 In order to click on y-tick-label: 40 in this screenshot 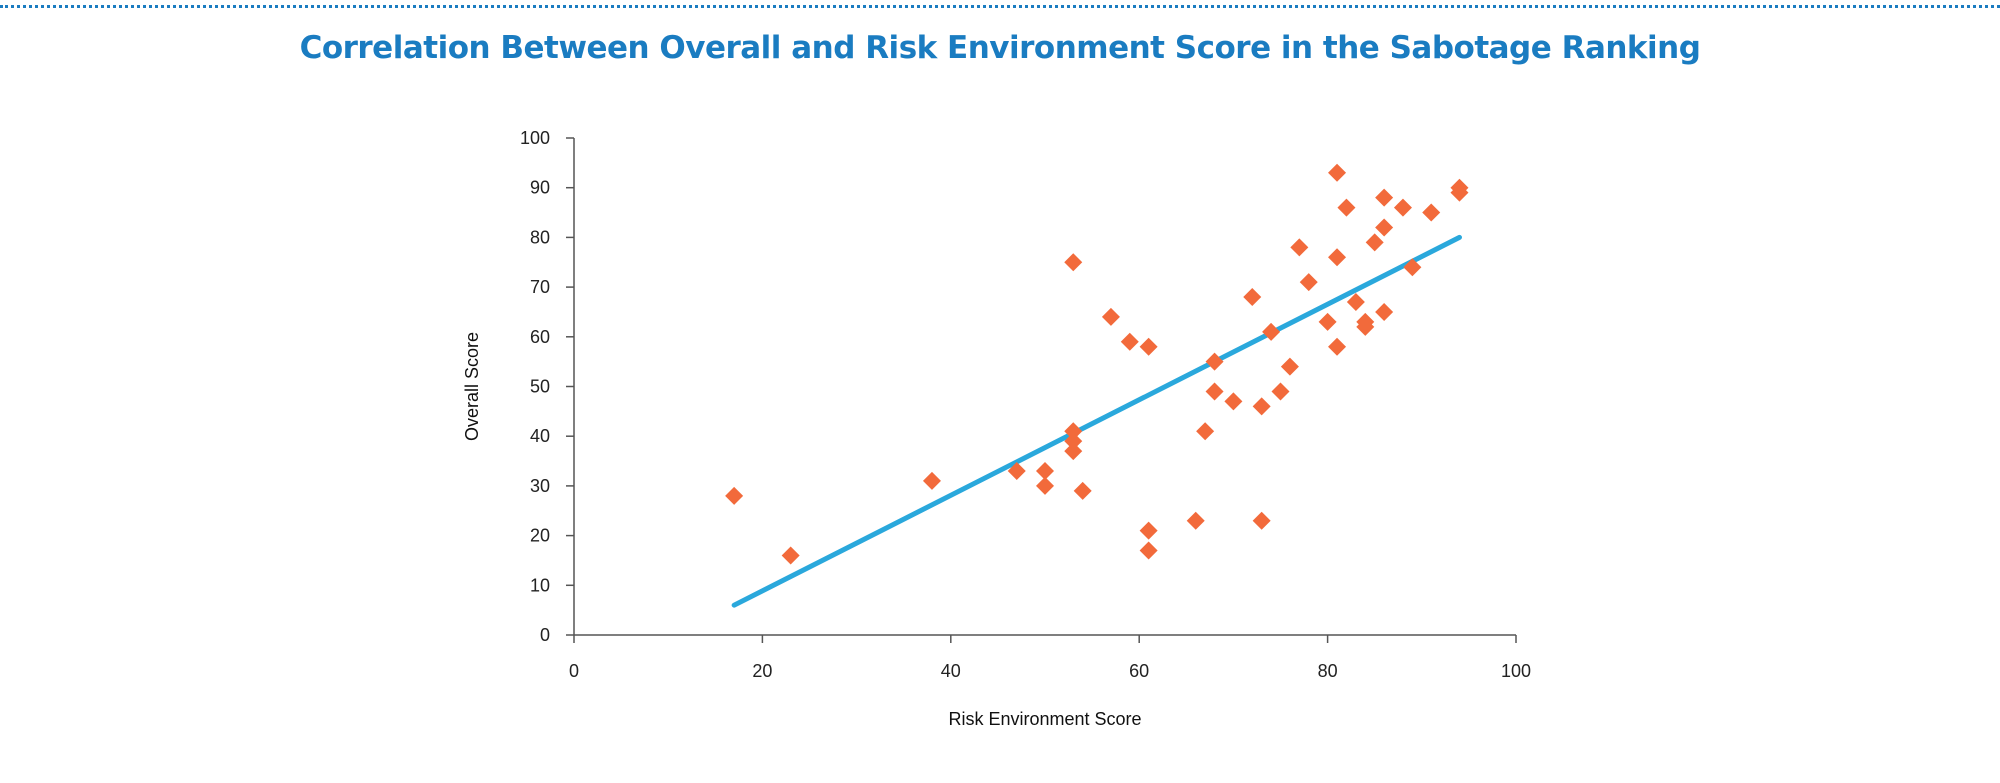, I will do `click(540, 436)`.